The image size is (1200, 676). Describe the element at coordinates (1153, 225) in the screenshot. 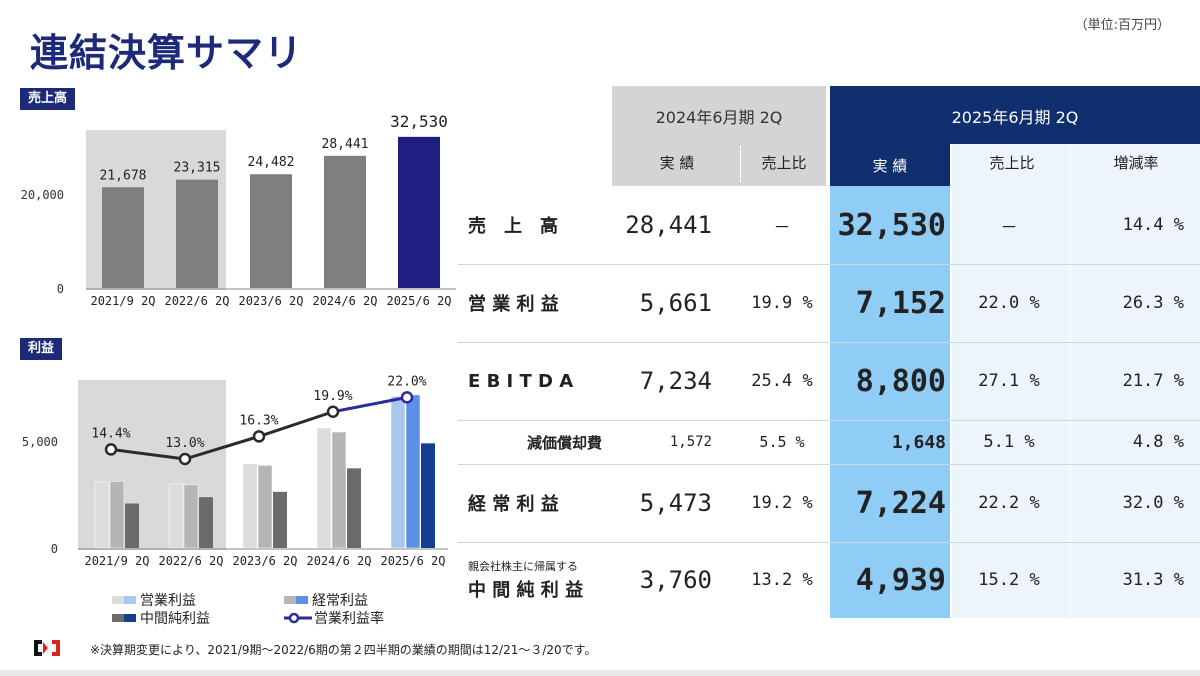

I see `growth-rate: 14.4 %` at that location.